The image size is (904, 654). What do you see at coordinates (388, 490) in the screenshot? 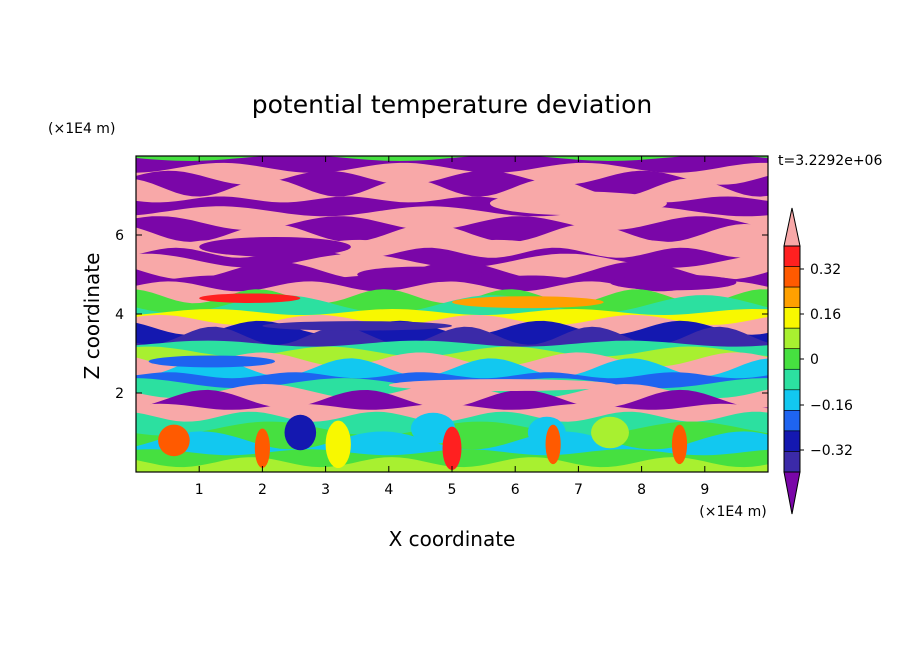
I see `x-tick-label: 4` at bounding box center [388, 490].